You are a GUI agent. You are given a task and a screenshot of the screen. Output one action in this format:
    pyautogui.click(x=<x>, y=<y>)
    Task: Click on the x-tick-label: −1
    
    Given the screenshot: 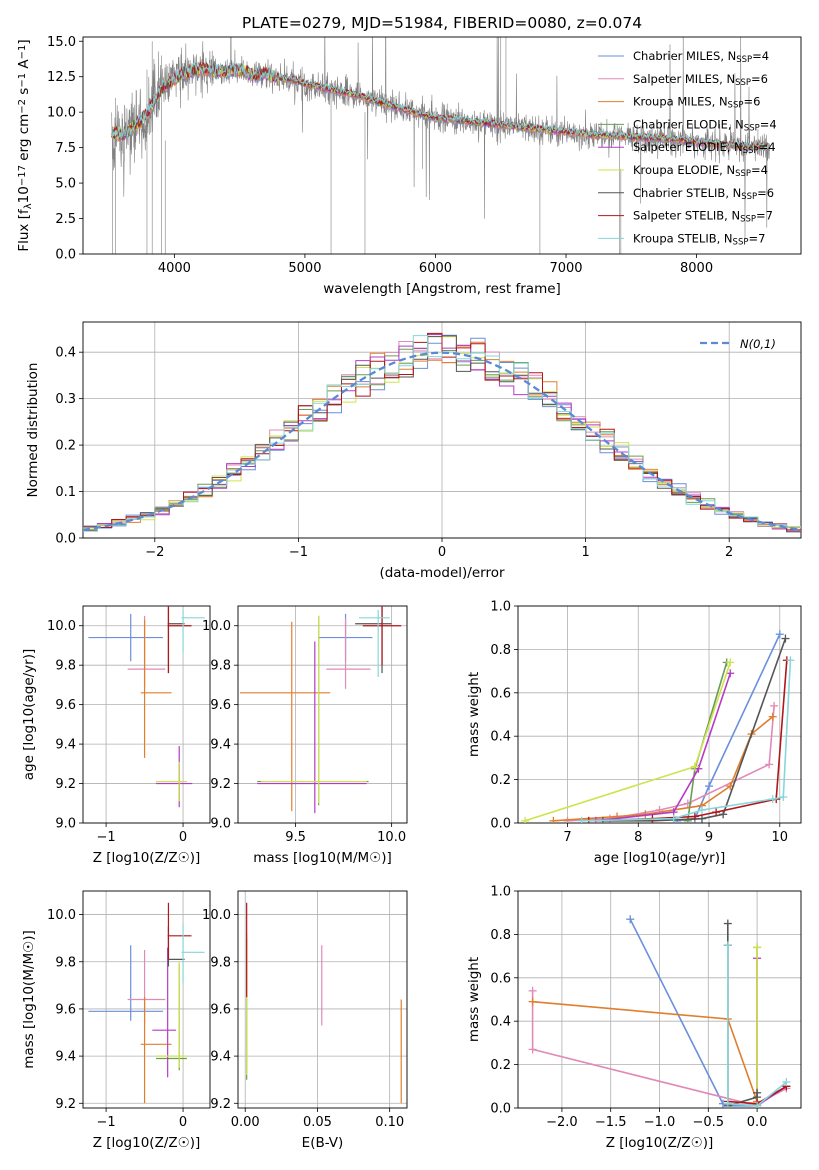 What is the action you would take?
    pyautogui.click(x=298, y=552)
    